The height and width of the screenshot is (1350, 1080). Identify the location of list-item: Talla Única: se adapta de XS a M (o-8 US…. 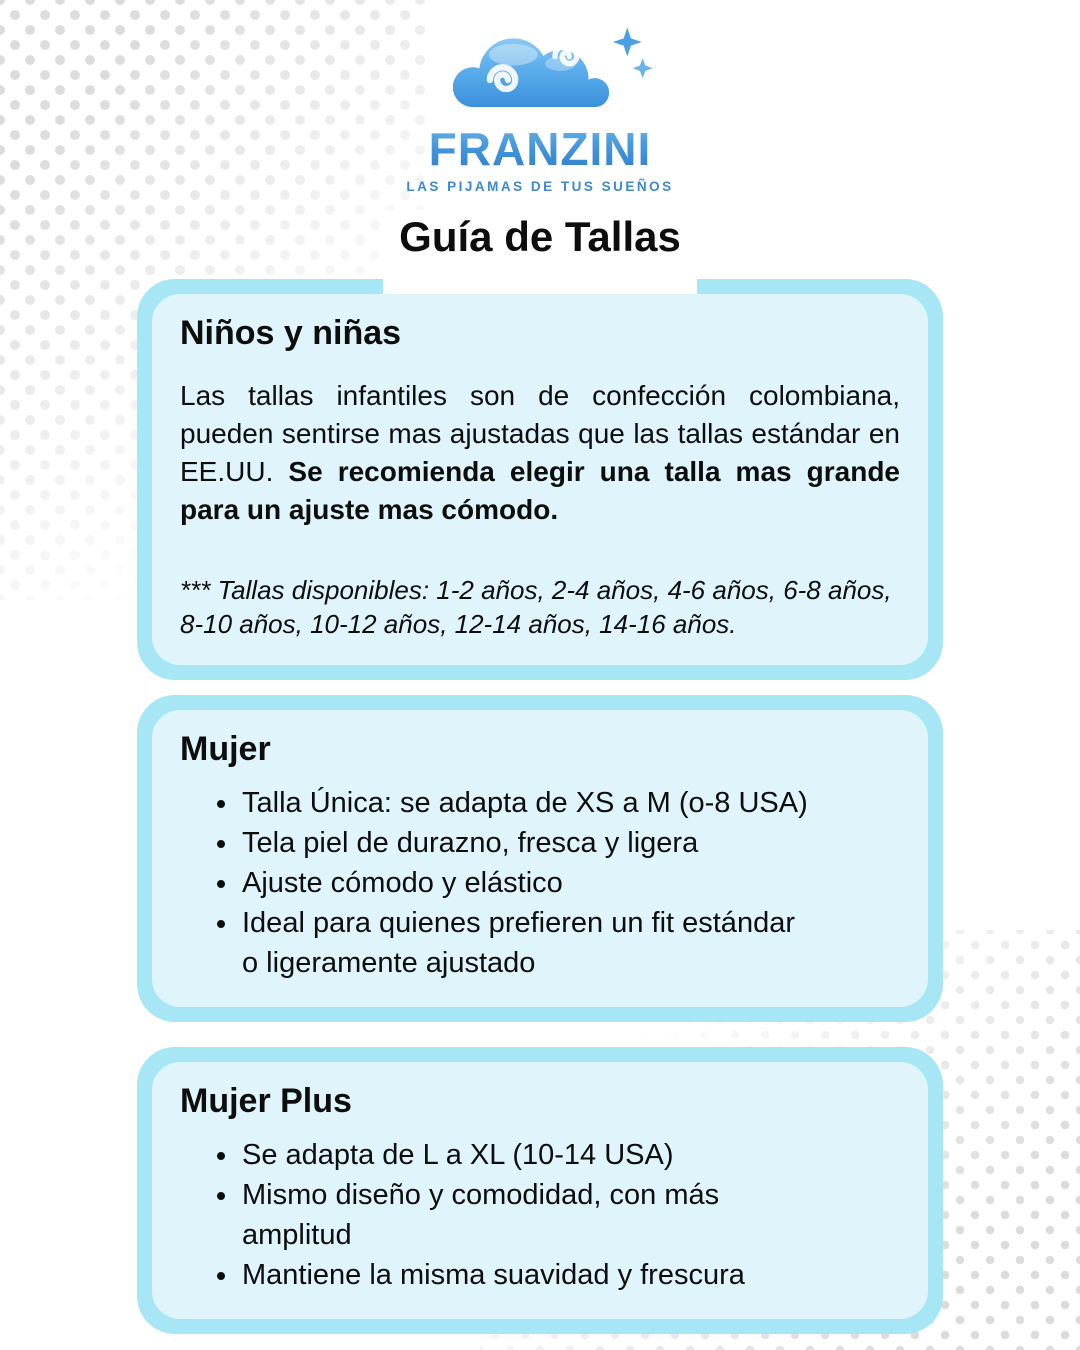
(570, 803).